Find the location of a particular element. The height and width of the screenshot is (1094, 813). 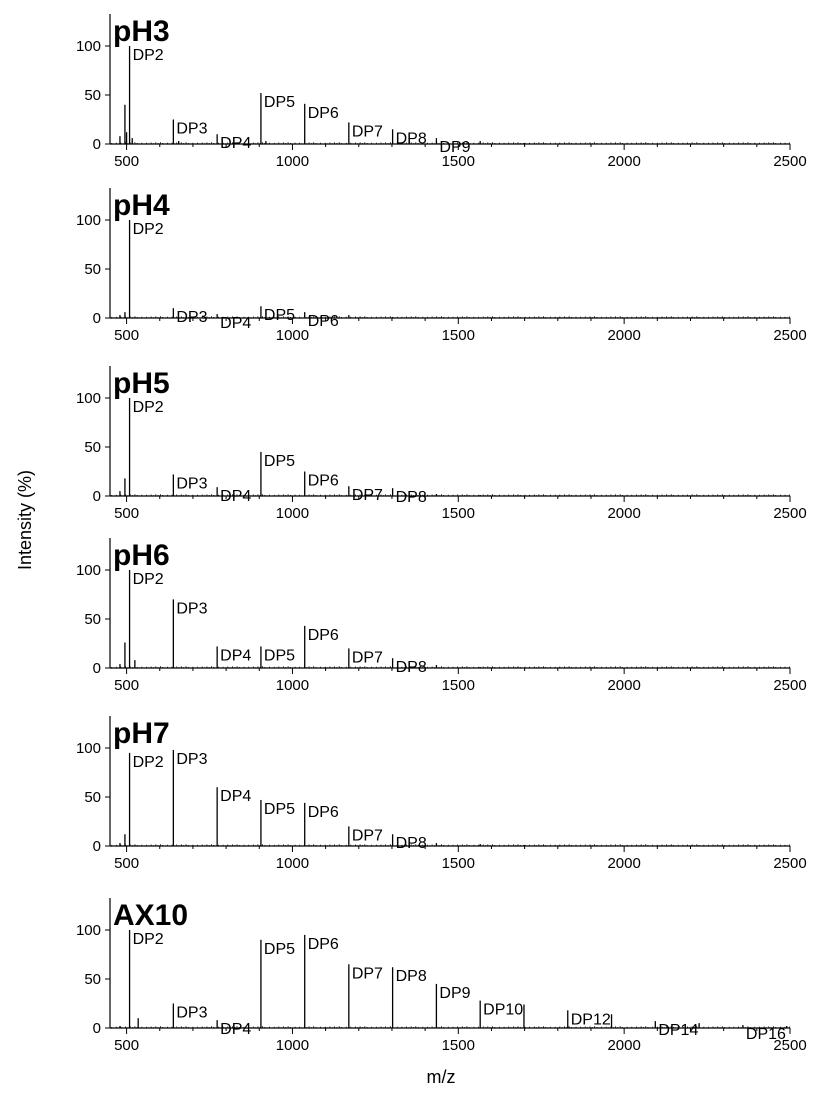

panel-title: AX10 is located at coordinates (150, 915).